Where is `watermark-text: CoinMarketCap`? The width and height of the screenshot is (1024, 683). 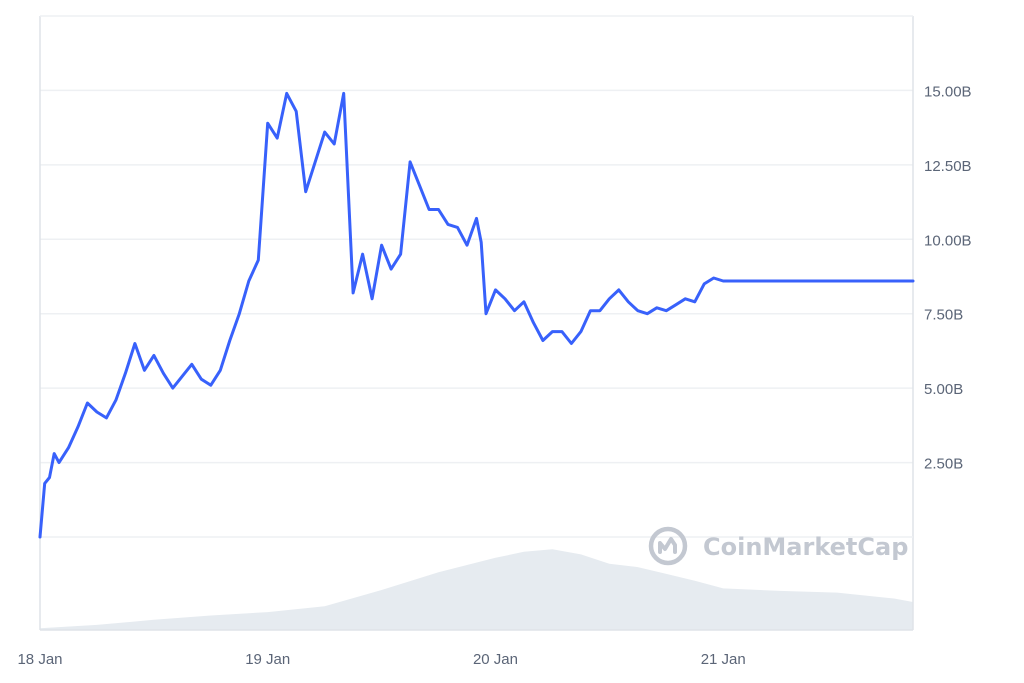
watermark-text: CoinMarketCap is located at coordinates (805, 547).